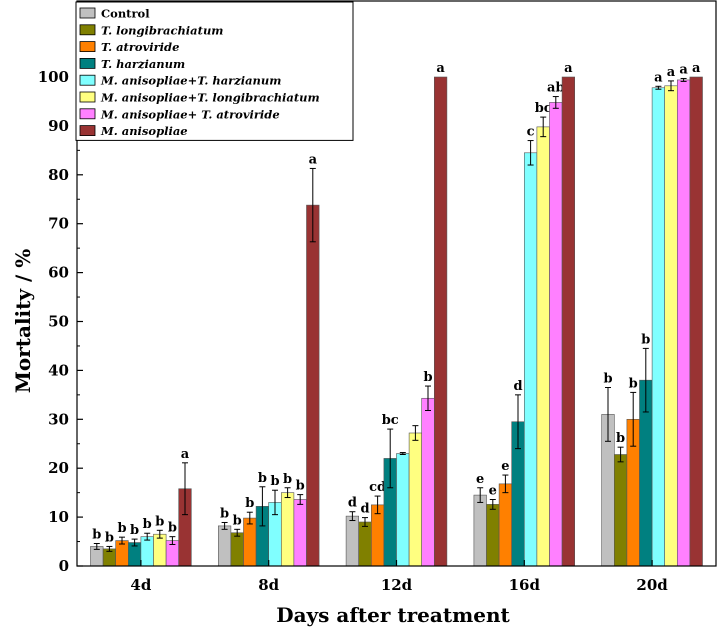 The height and width of the screenshot is (632, 722). I want to click on significance-label: cd, so click(377, 487).